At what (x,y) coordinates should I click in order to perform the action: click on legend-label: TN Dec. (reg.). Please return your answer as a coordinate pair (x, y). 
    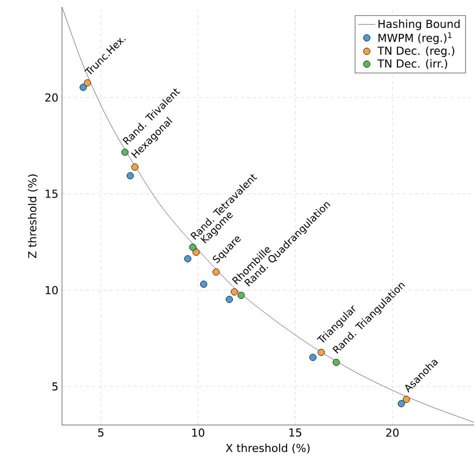
    Looking at the image, I should click on (415, 51).